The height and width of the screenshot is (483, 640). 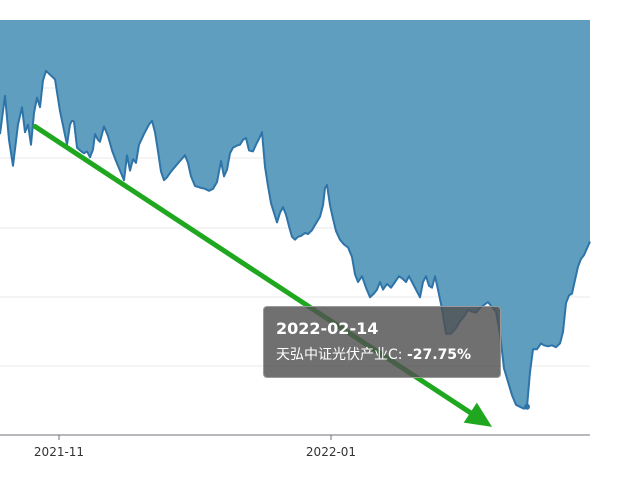 What do you see at coordinates (477, 414) in the screenshot?
I see `arrow-head` at bounding box center [477, 414].